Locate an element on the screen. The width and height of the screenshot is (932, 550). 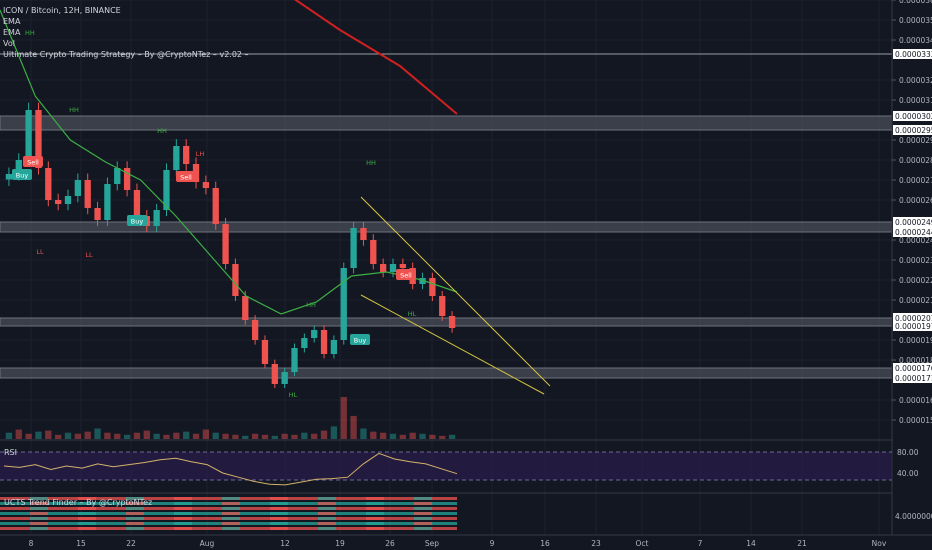
volume-bars is located at coordinates (230, 418).